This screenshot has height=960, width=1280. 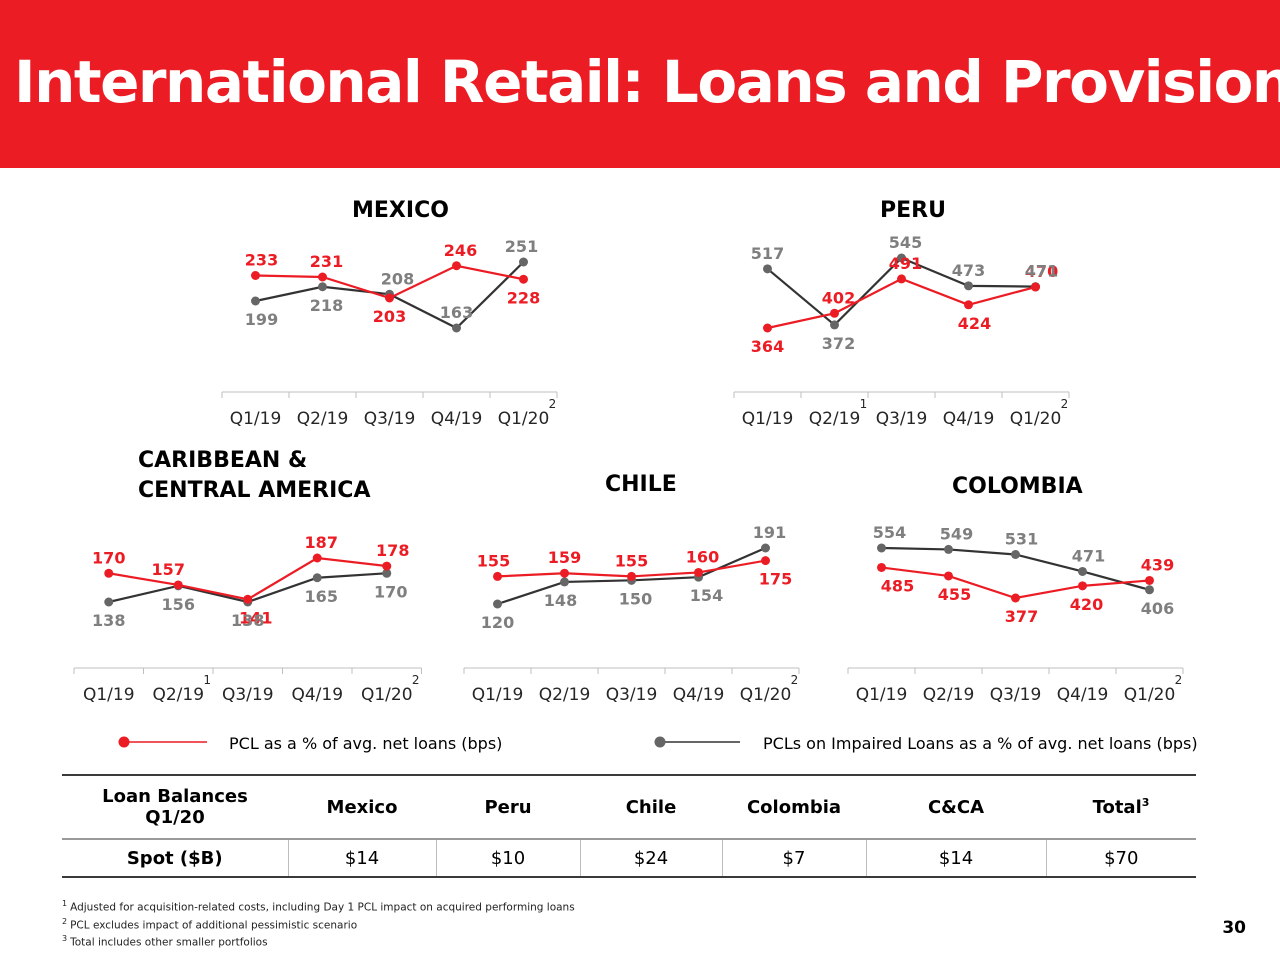 I want to click on peru-pcl-data-label: 470, so click(x=1041, y=271).